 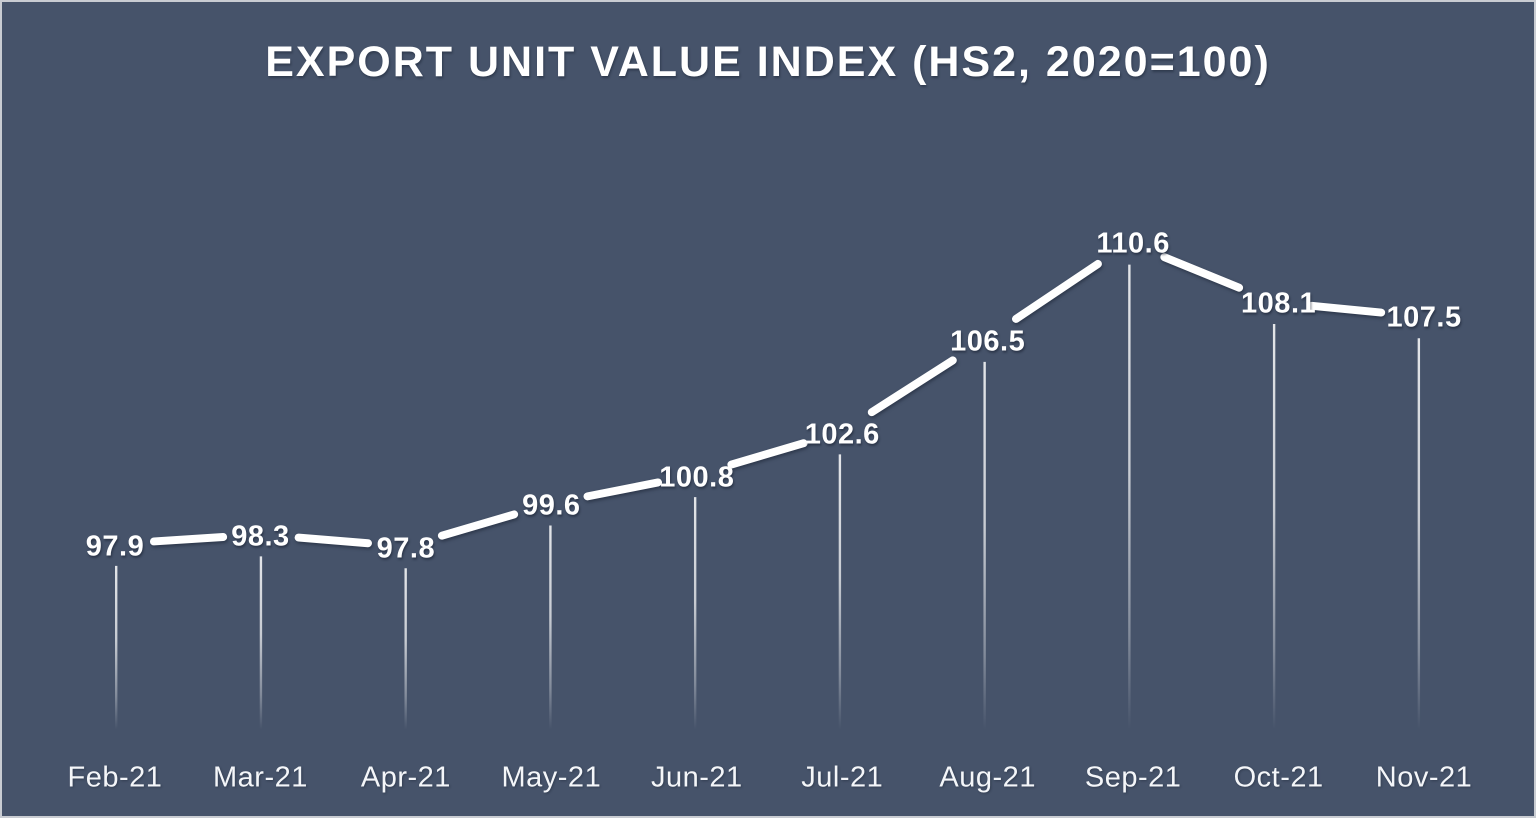 I want to click on data-label: 108.1, so click(x=1279, y=303).